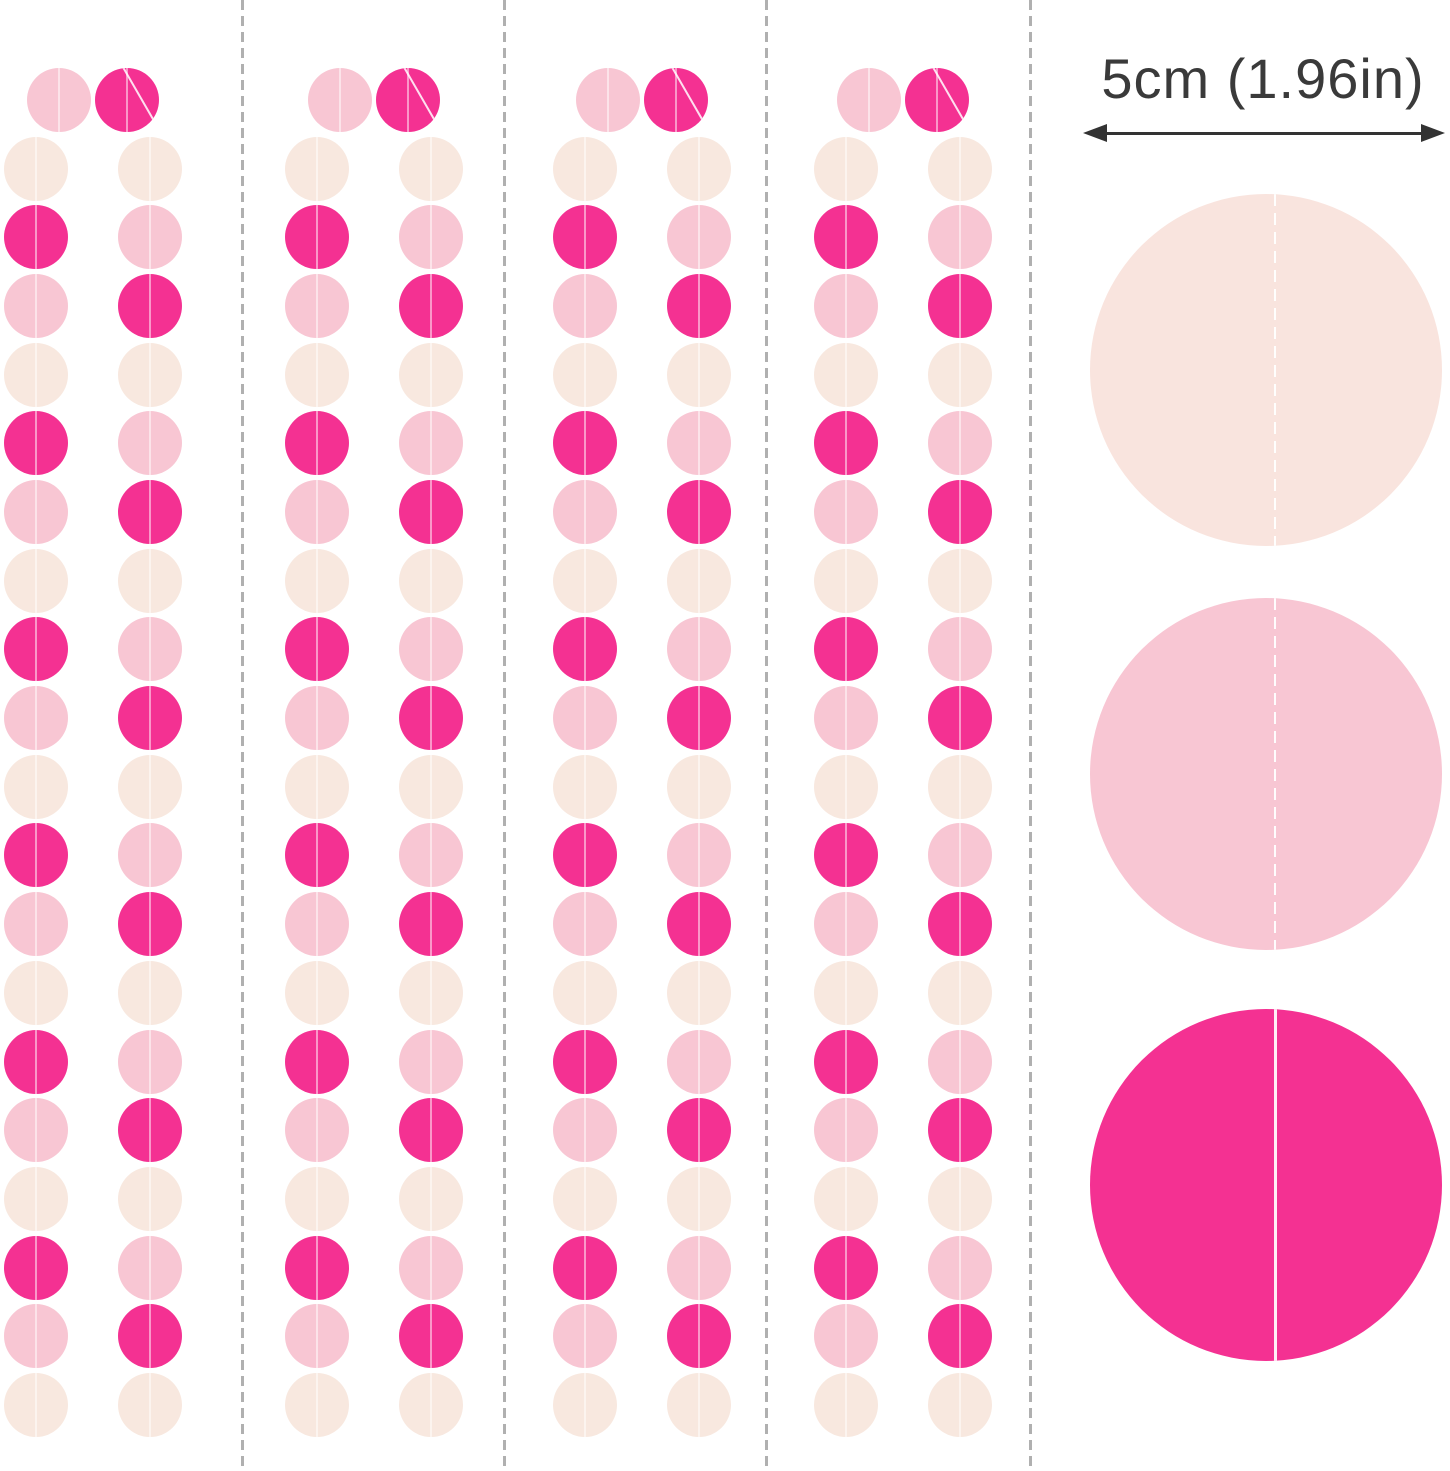  I want to click on cut-line, so click(1030, 735).